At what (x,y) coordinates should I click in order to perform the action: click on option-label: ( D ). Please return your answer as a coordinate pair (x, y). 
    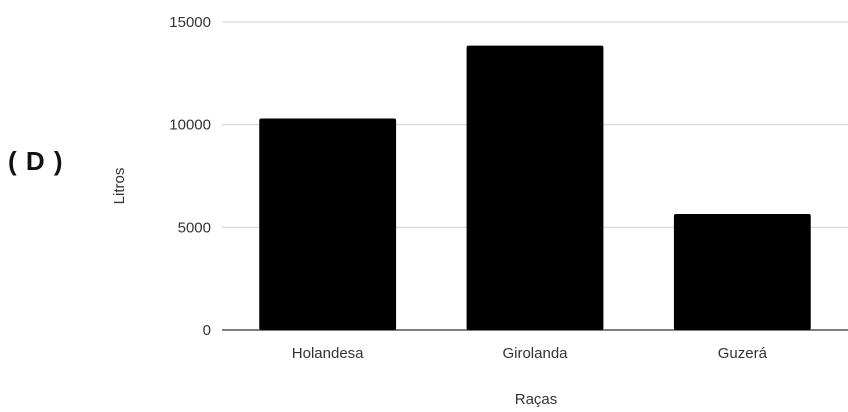
    Looking at the image, I should click on (36, 161).